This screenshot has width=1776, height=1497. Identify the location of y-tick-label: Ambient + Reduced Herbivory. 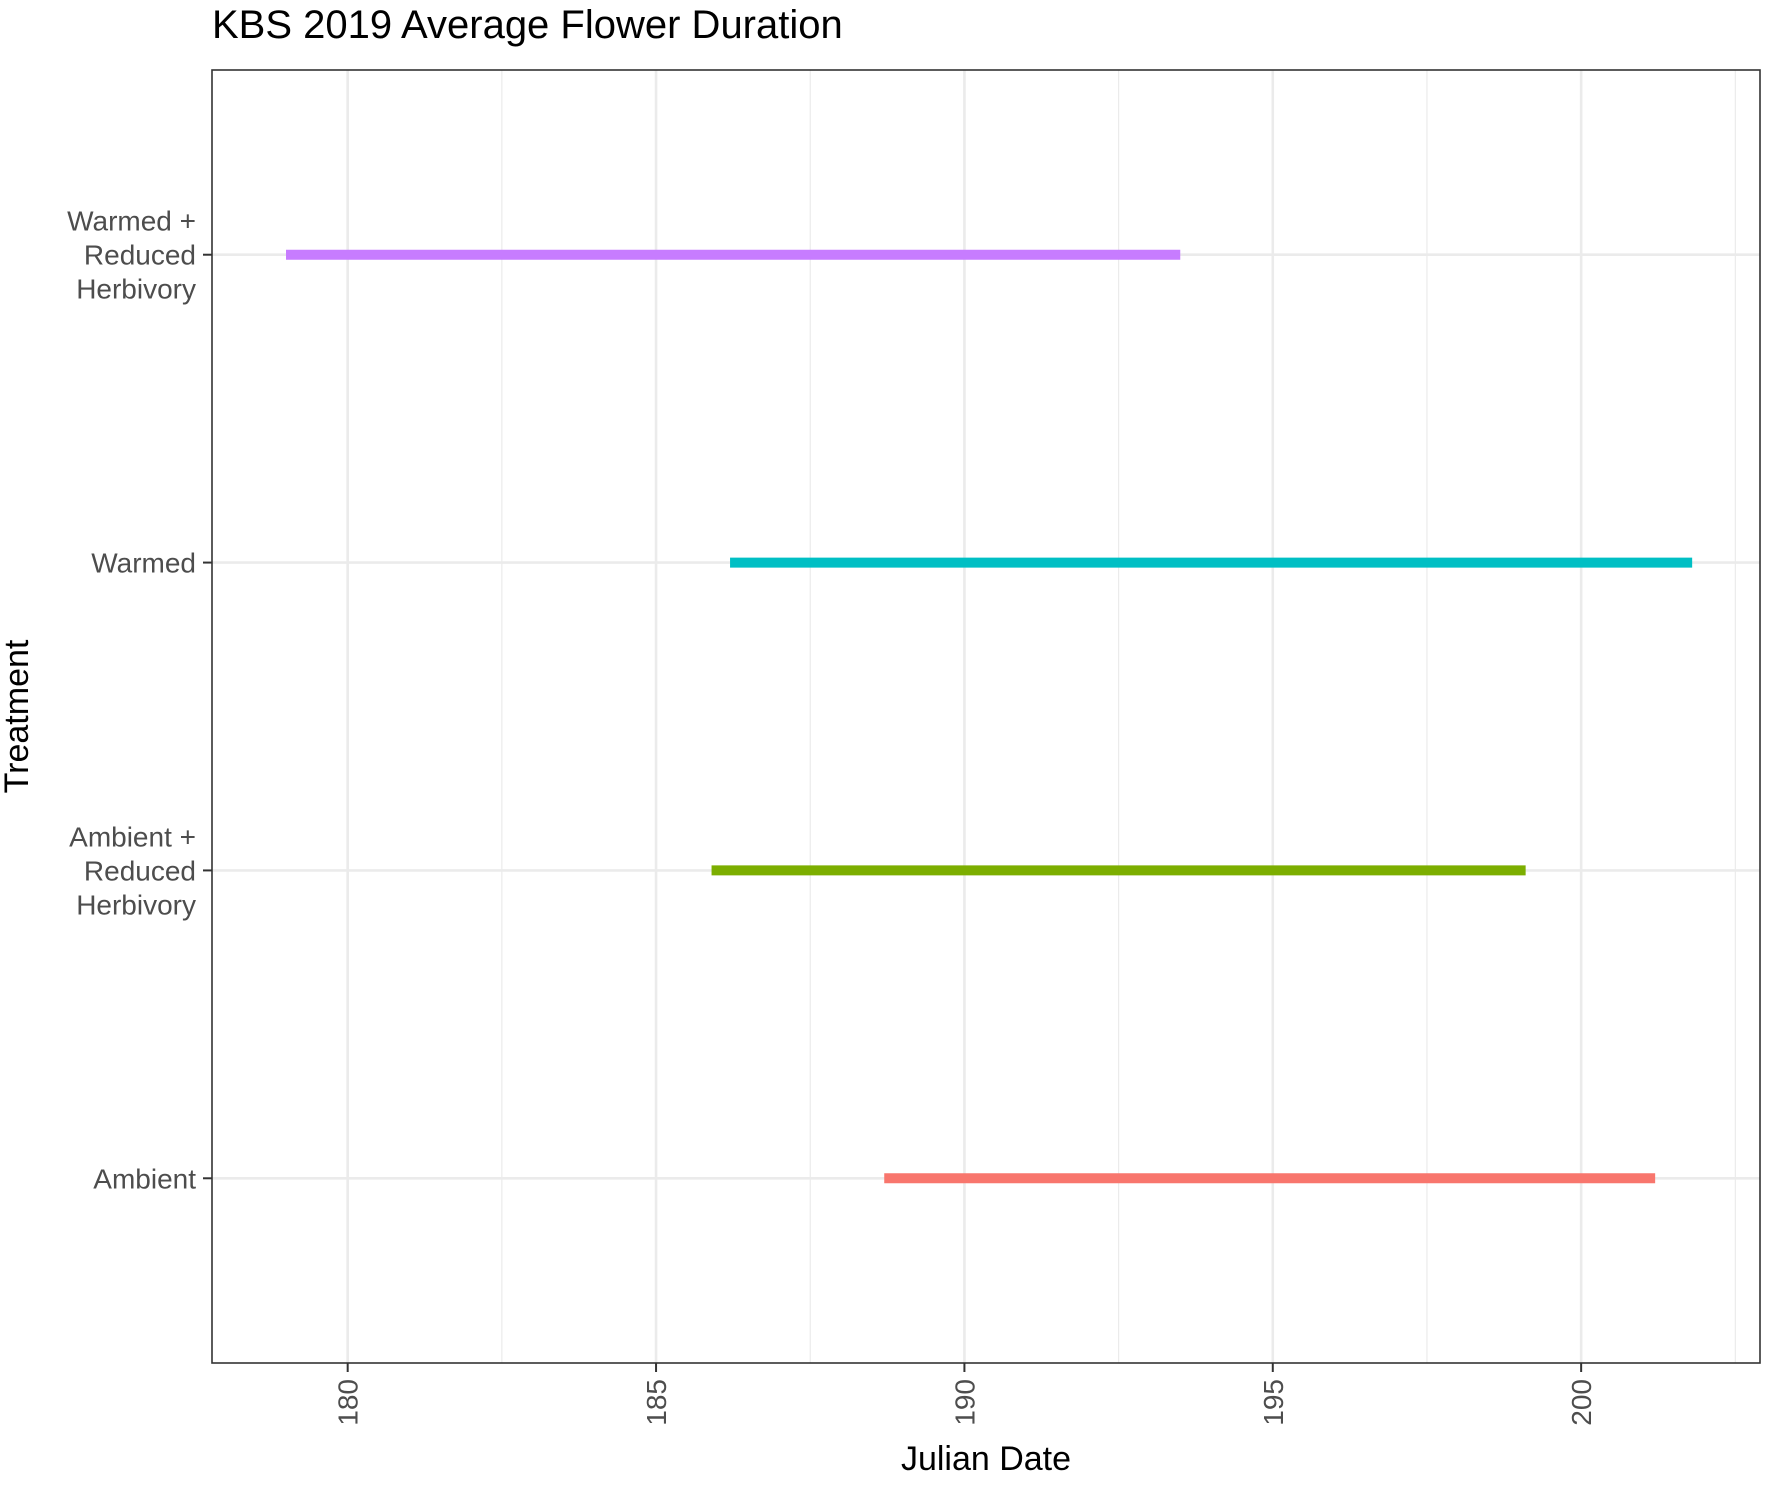
(132, 870).